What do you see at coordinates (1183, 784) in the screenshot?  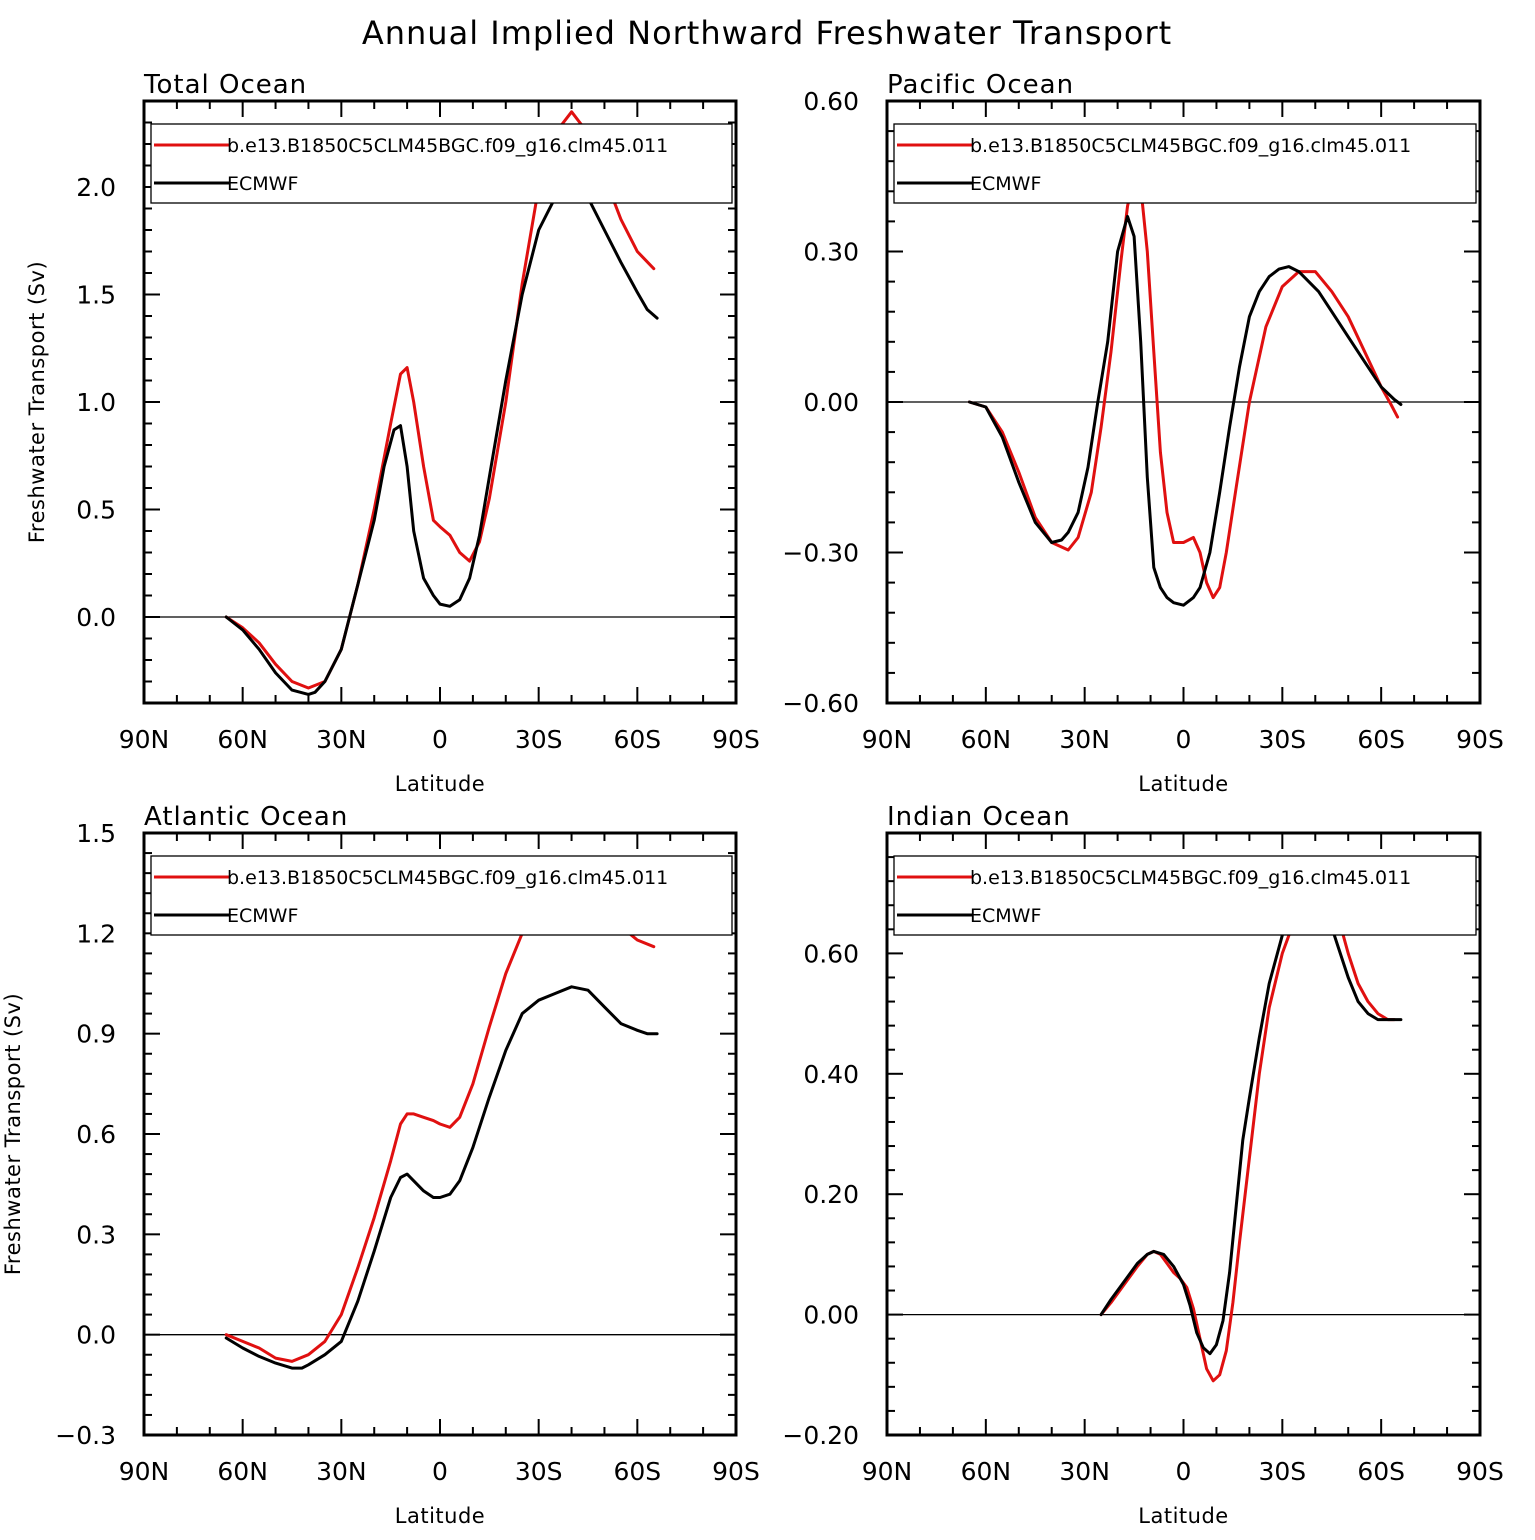 I see `chart-1-x-axis-label: Latitude` at bounding box center [1183, 784].